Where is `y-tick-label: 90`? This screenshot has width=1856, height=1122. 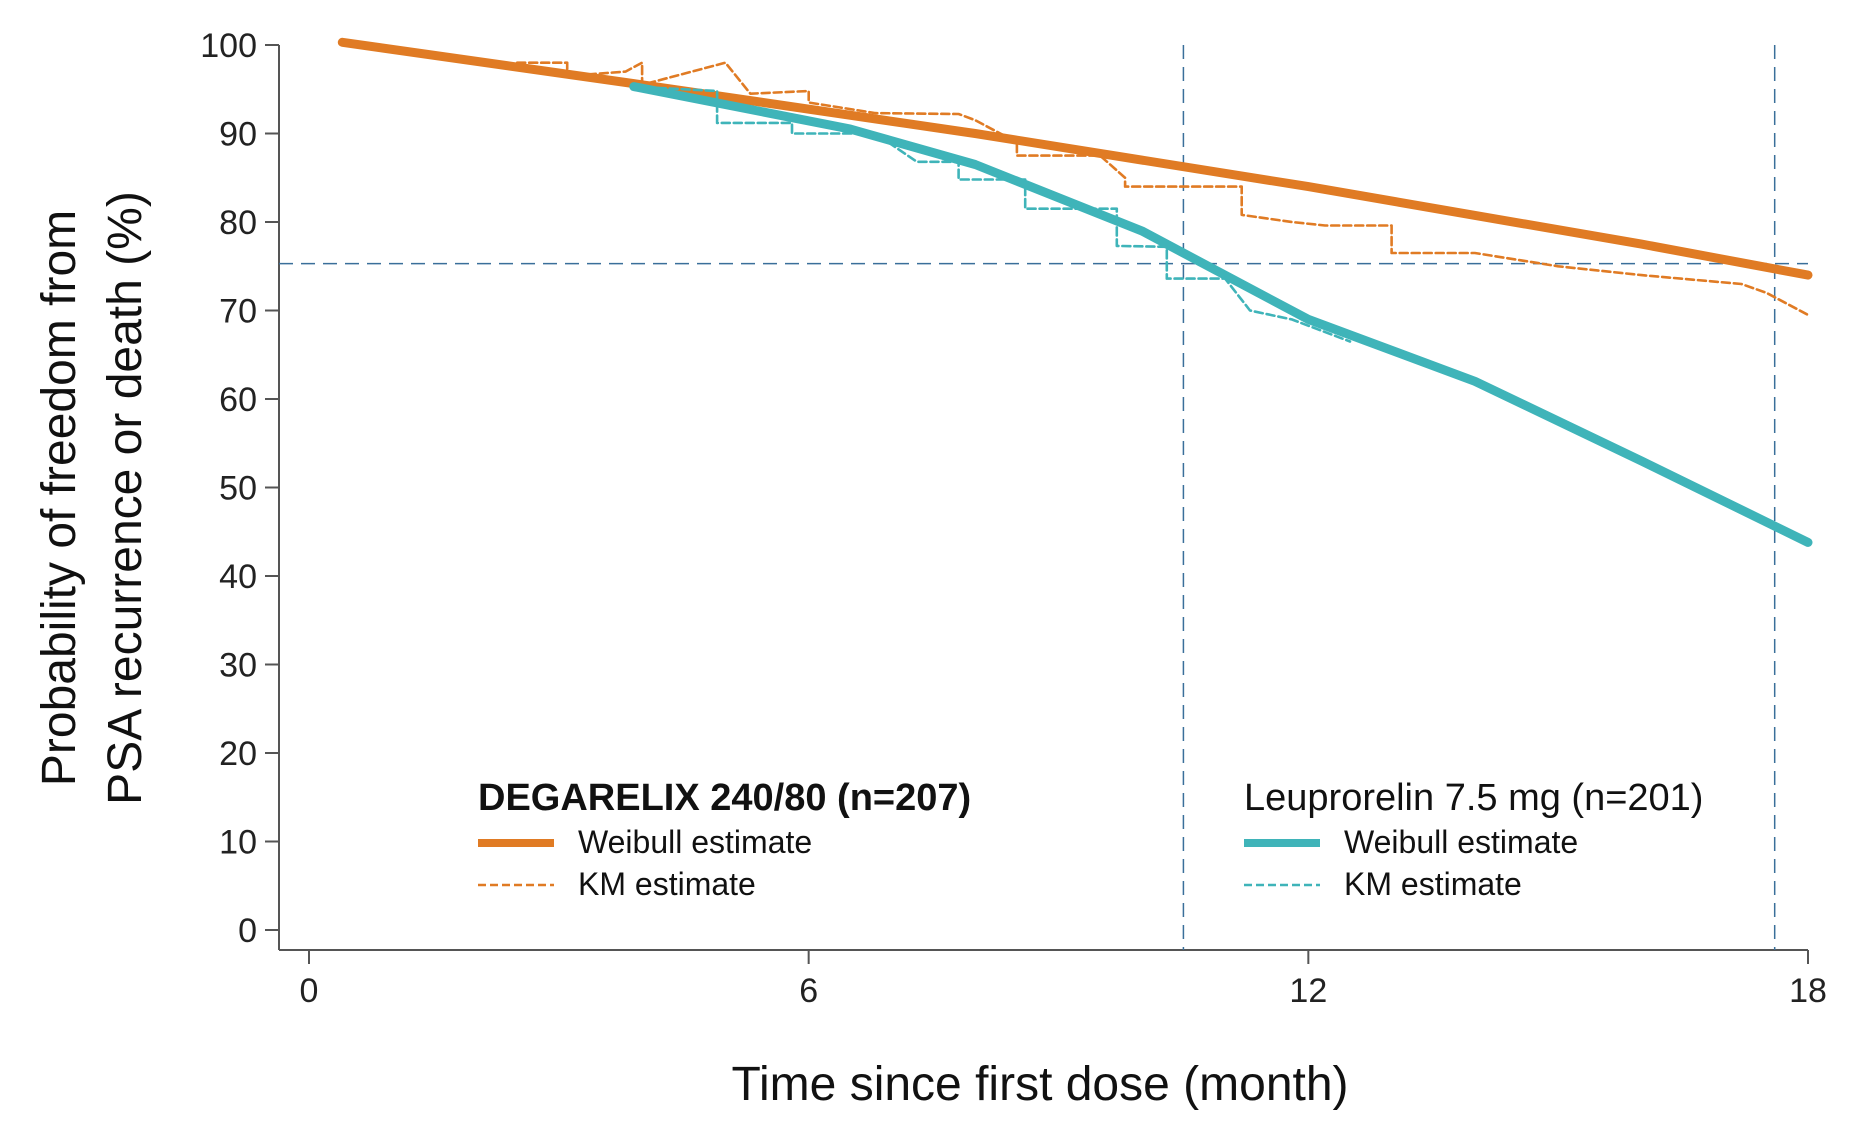 y-tick-label: 90 is located at coordinates (238, 135).